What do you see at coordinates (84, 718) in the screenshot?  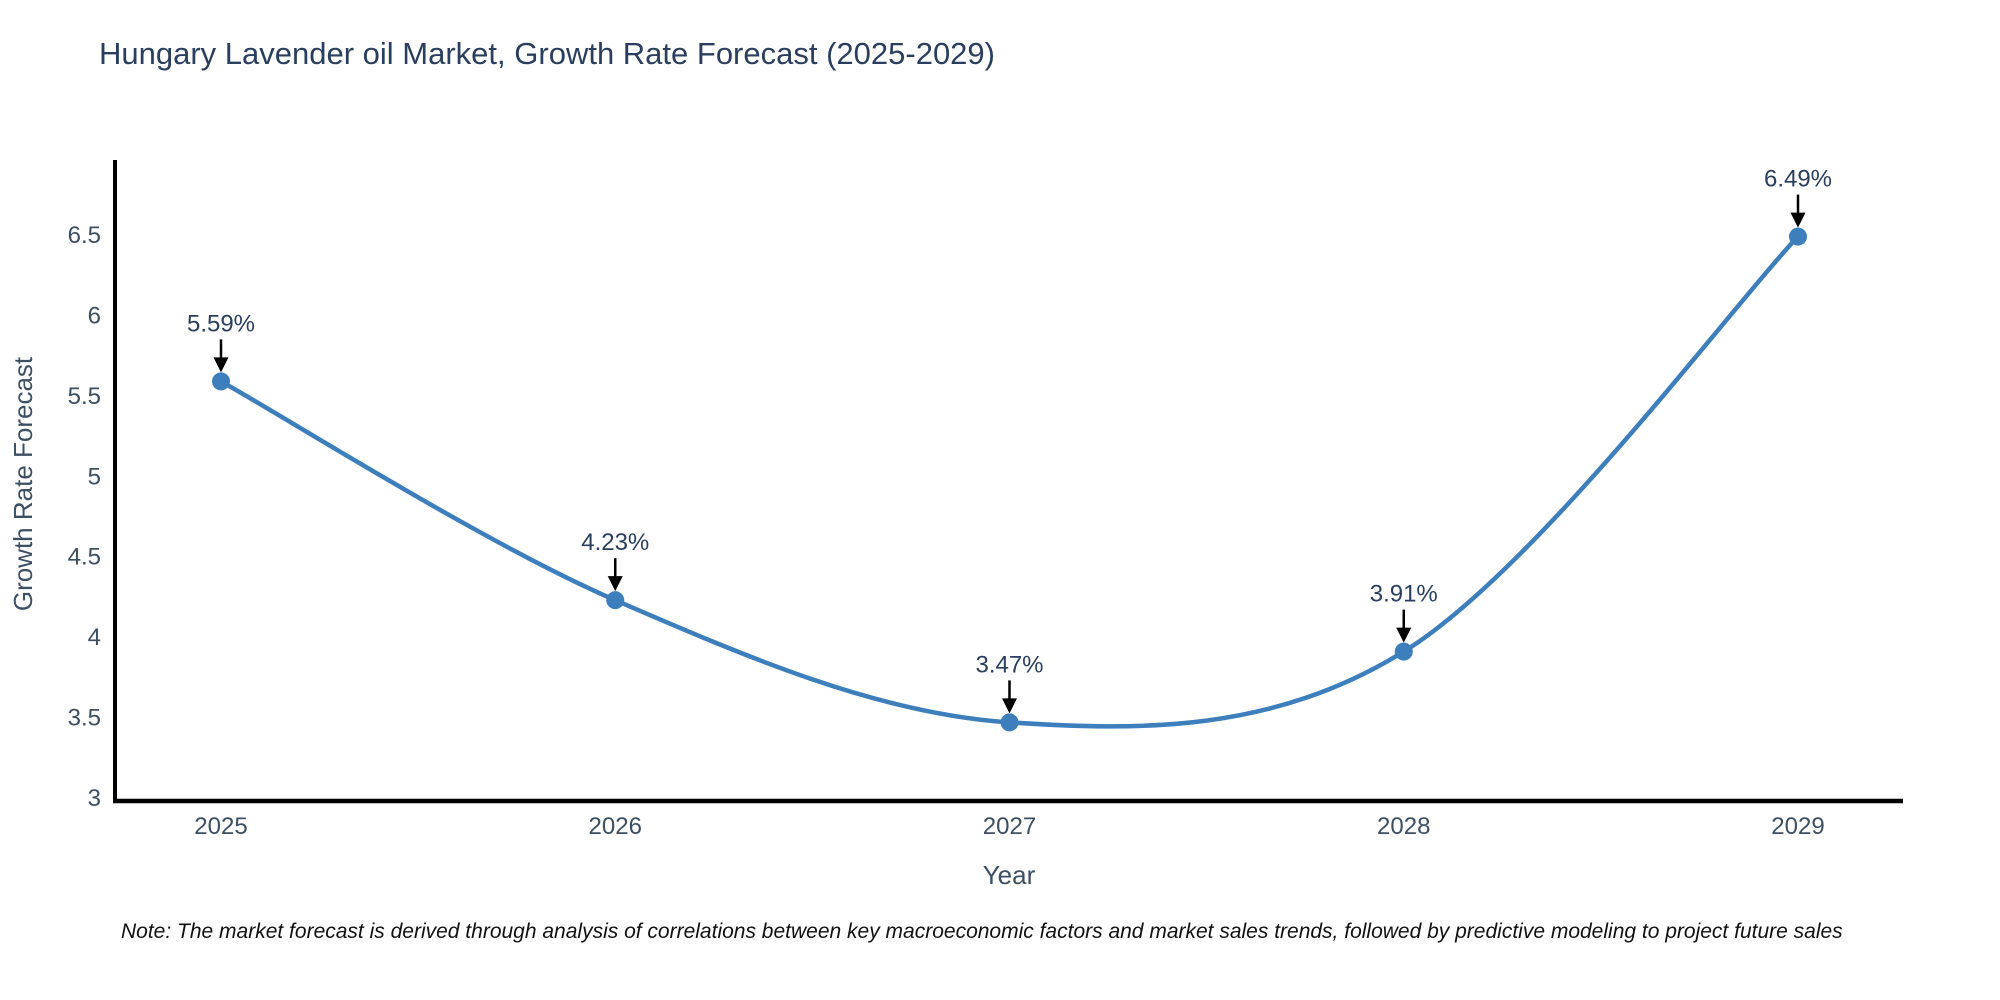 I see `y-tick-label: 3.5` at bounding box center [84, 718].